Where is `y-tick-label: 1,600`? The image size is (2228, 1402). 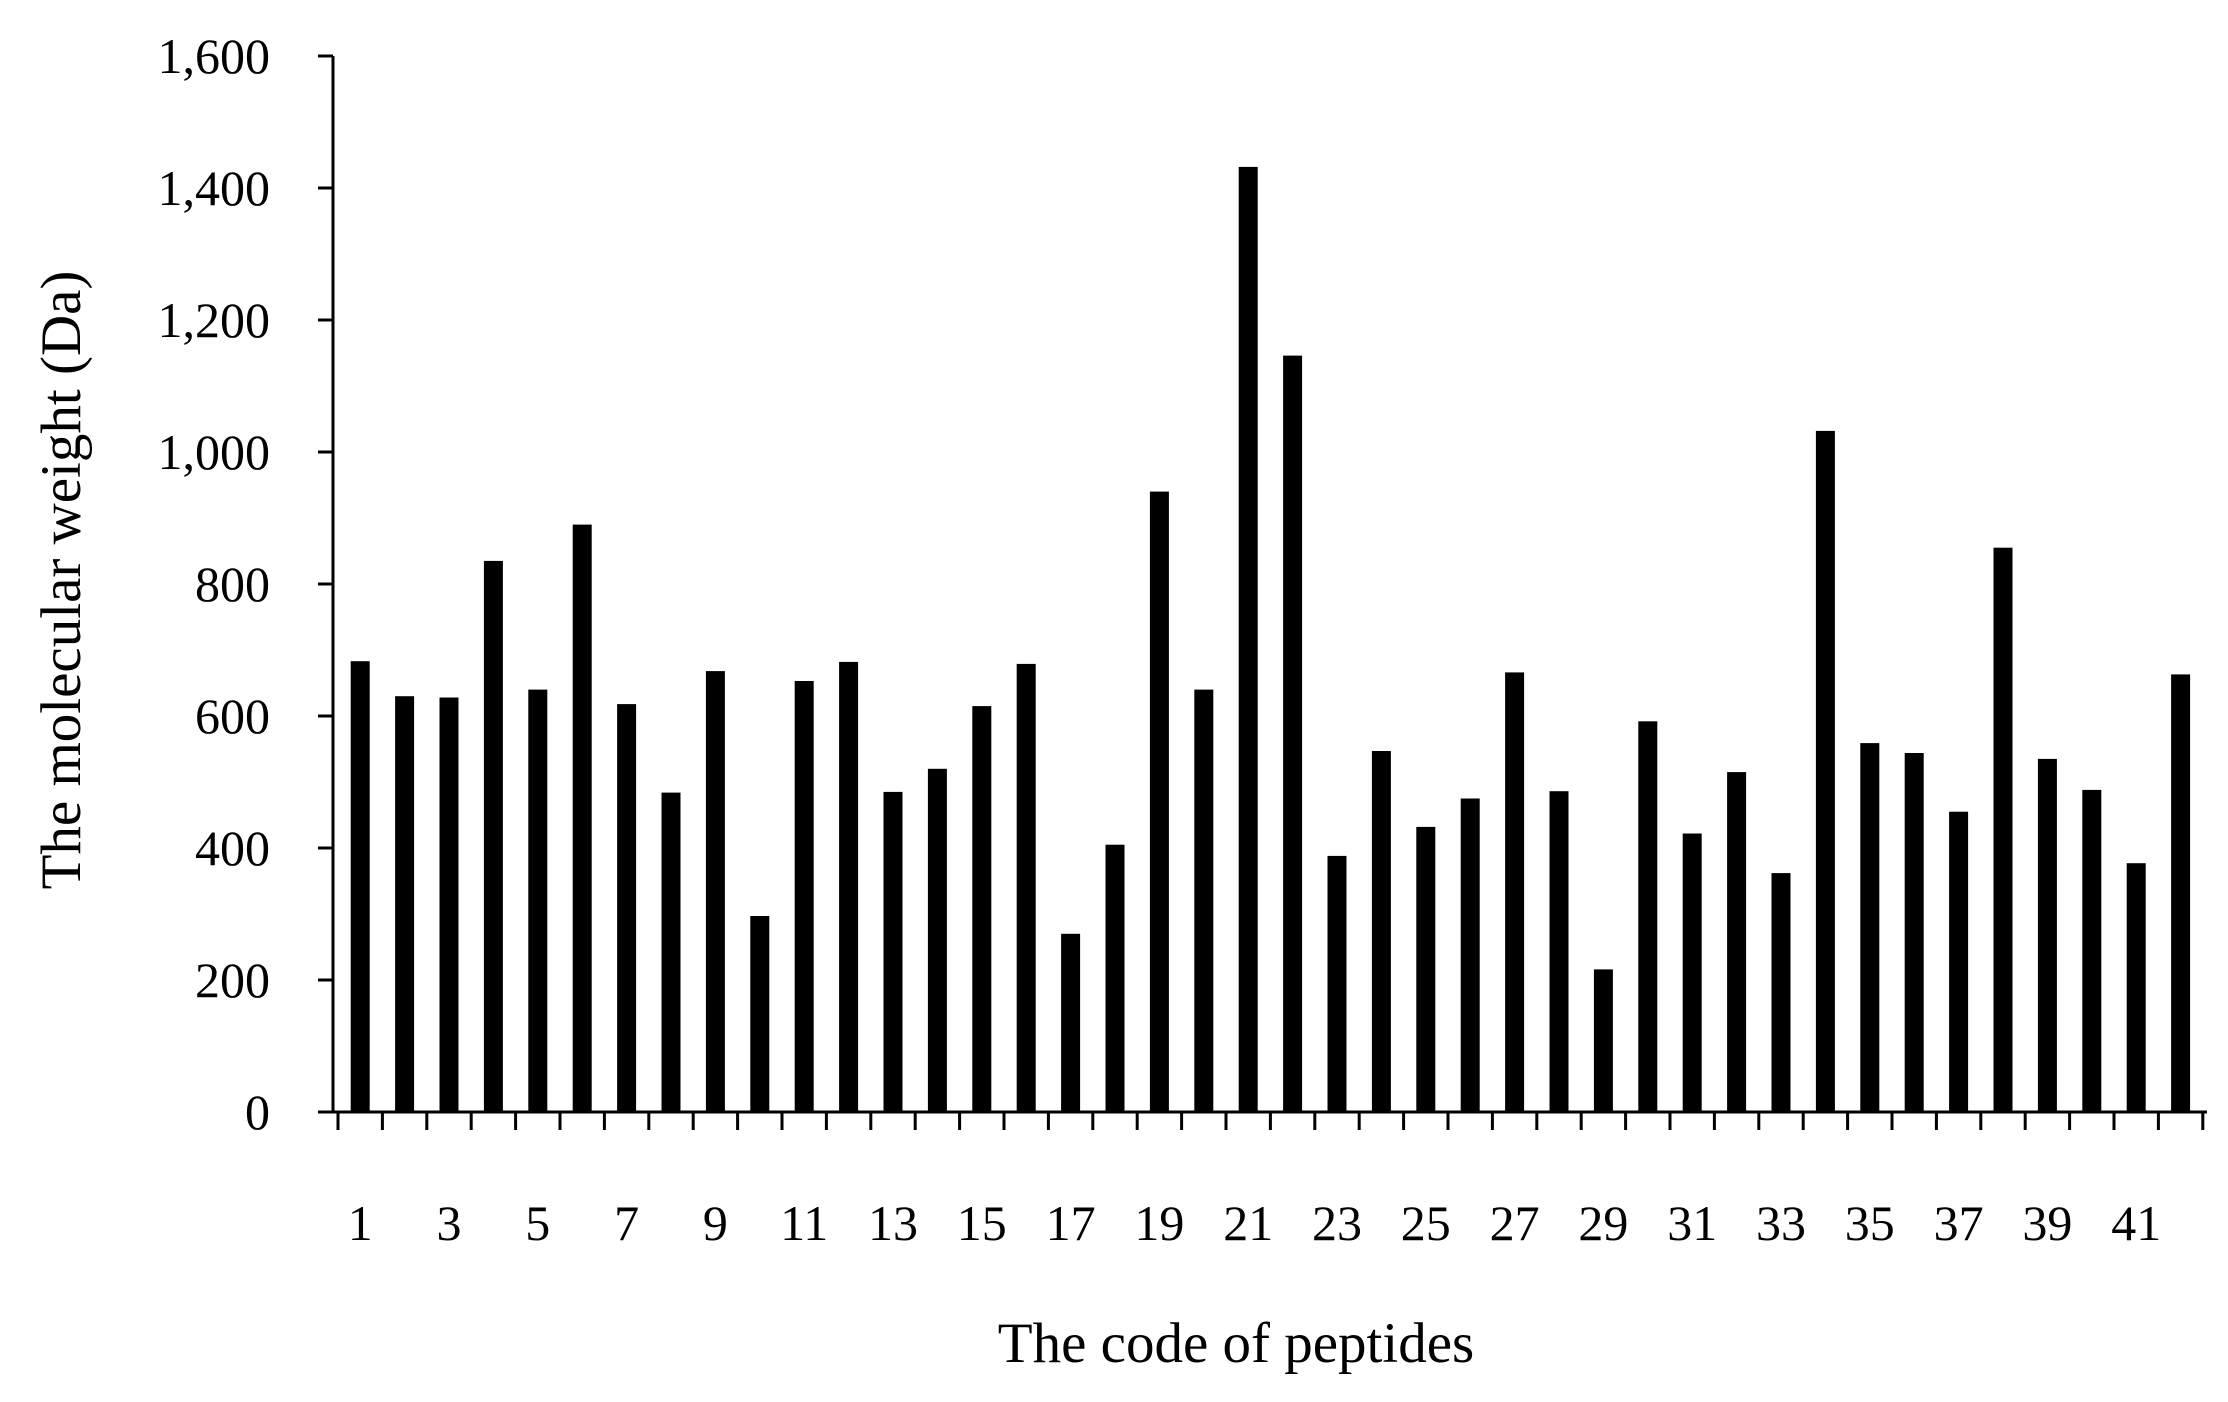
y-tick-label: 1,600 is located at coordinates (214, 56).